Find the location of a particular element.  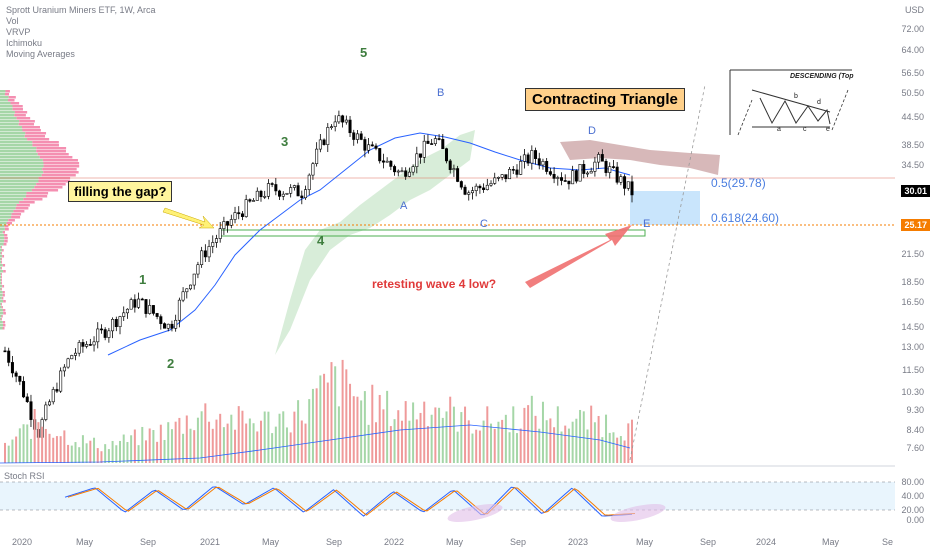

symbol-title: Sprott Uranium Miners ETF, 1W, Arca is located at coordinates (81, 10).